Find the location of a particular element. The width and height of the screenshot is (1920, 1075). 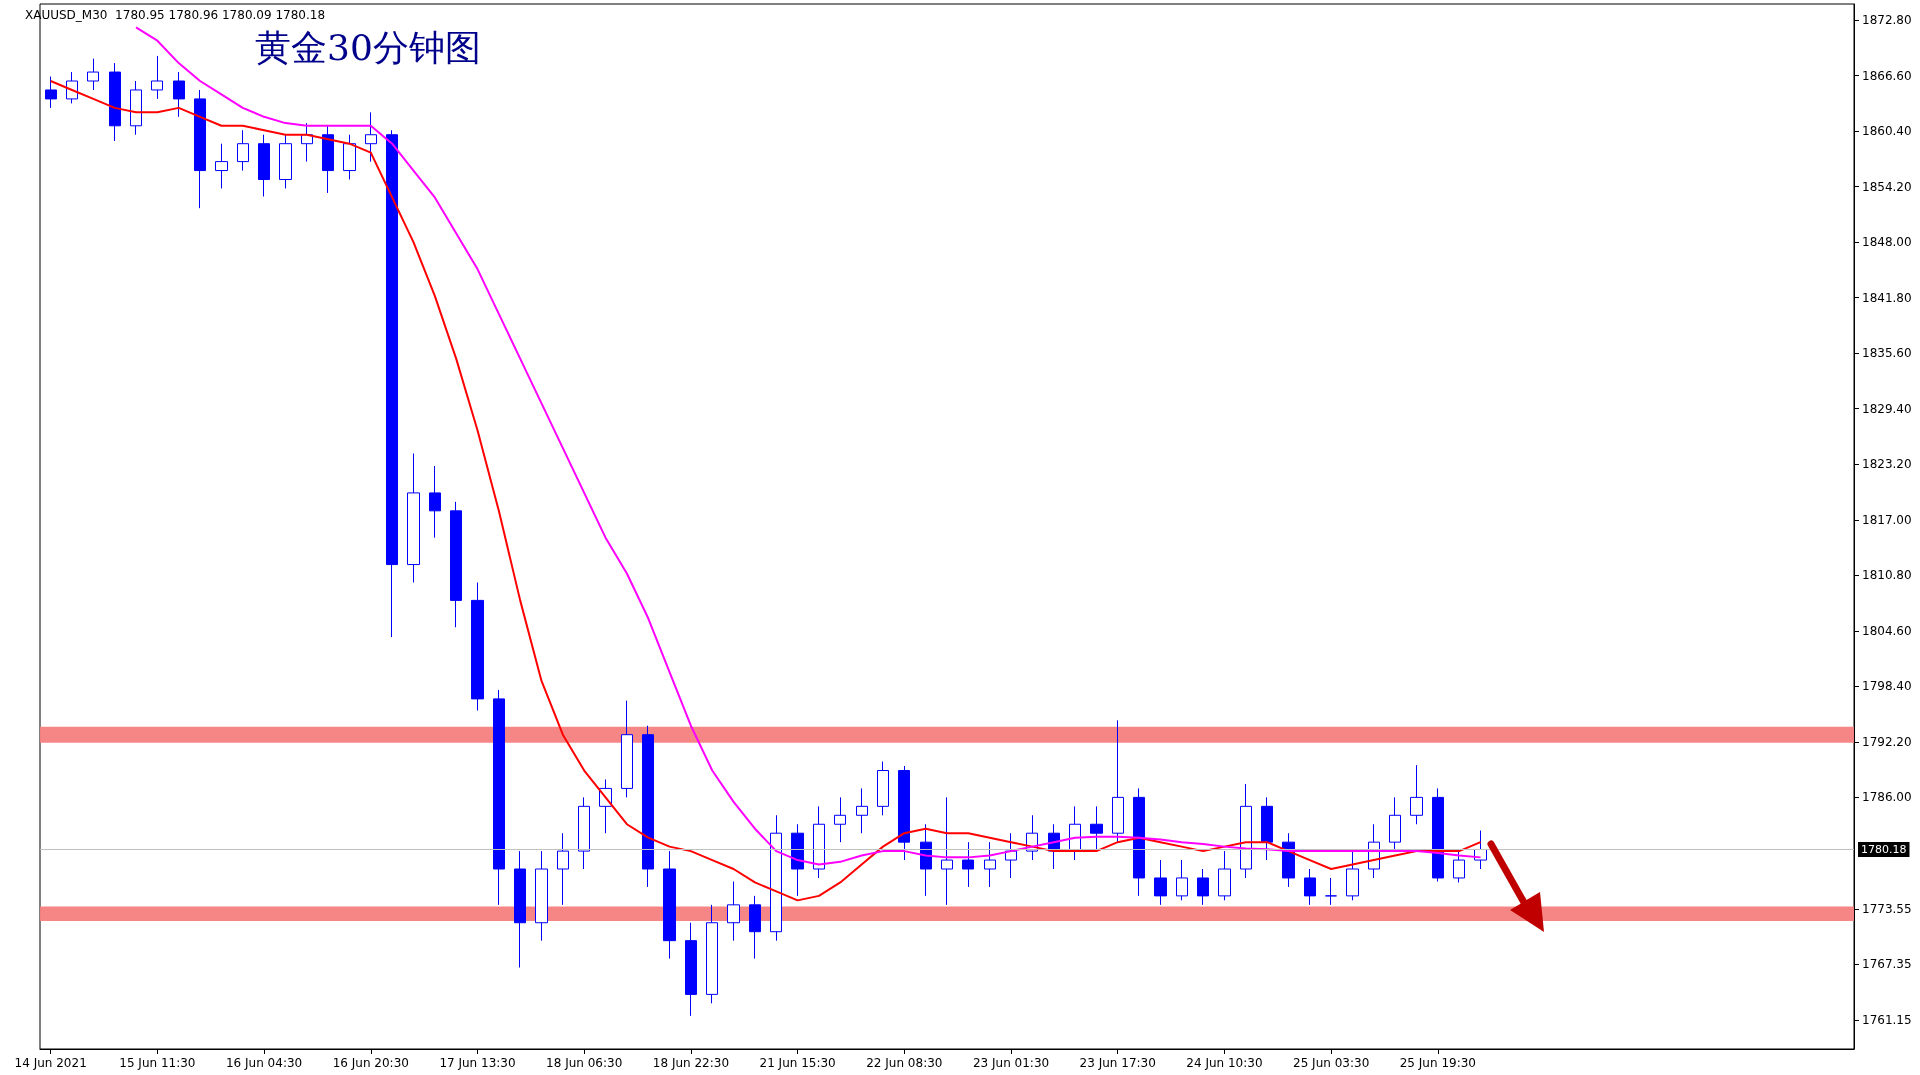

ref-line-label: 1780.18 is located at coordinates (1884, 849).